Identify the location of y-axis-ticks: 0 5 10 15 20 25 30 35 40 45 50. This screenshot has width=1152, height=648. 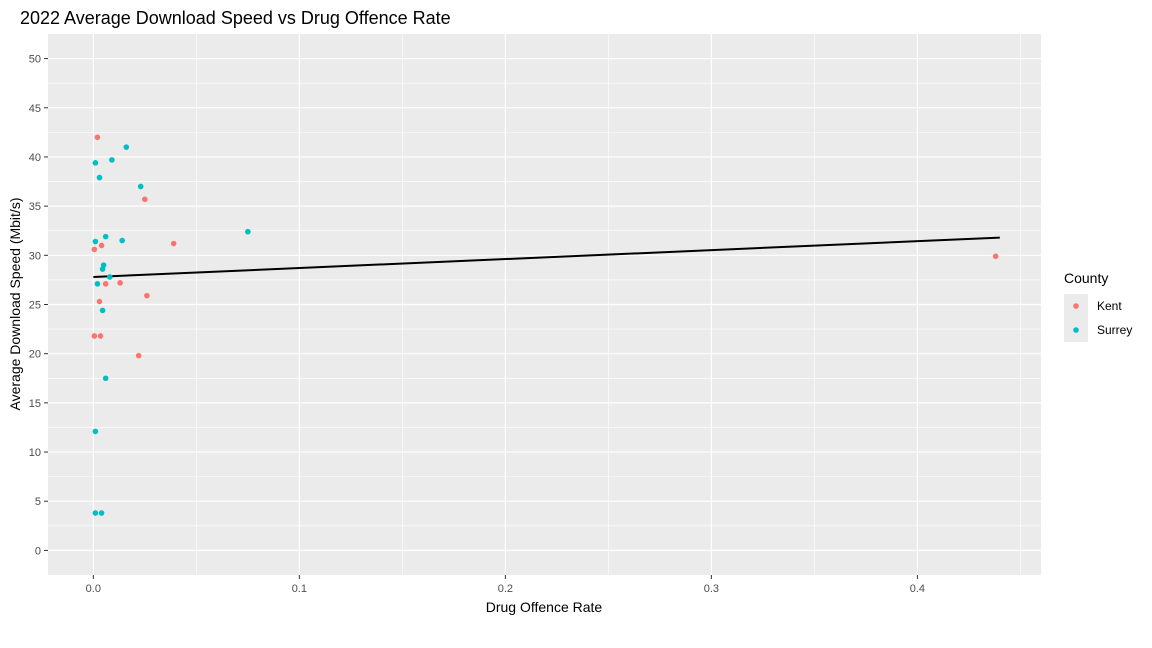
(38, 305).